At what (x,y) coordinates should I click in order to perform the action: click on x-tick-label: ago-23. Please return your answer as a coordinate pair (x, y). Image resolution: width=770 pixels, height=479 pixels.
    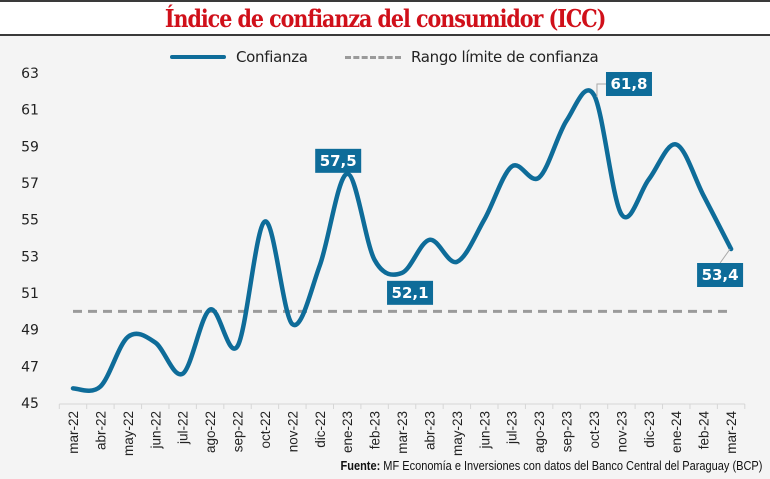
    Looking at the image, I should click on (539, 432).